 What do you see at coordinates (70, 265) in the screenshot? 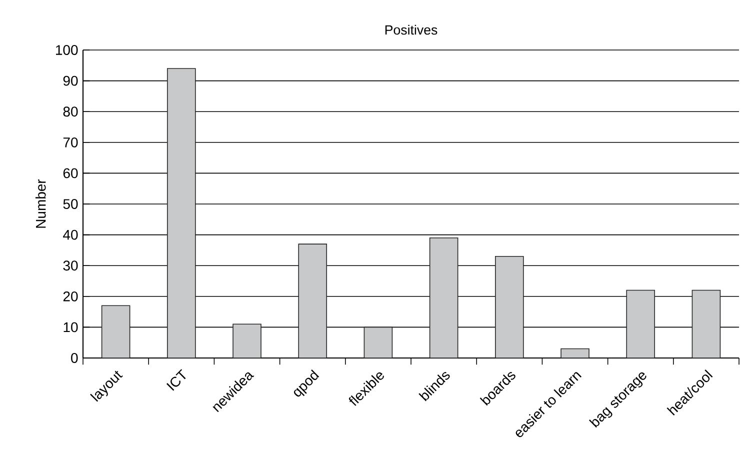
I see `y-tick-label: 30` at bounding box center [70, 265].